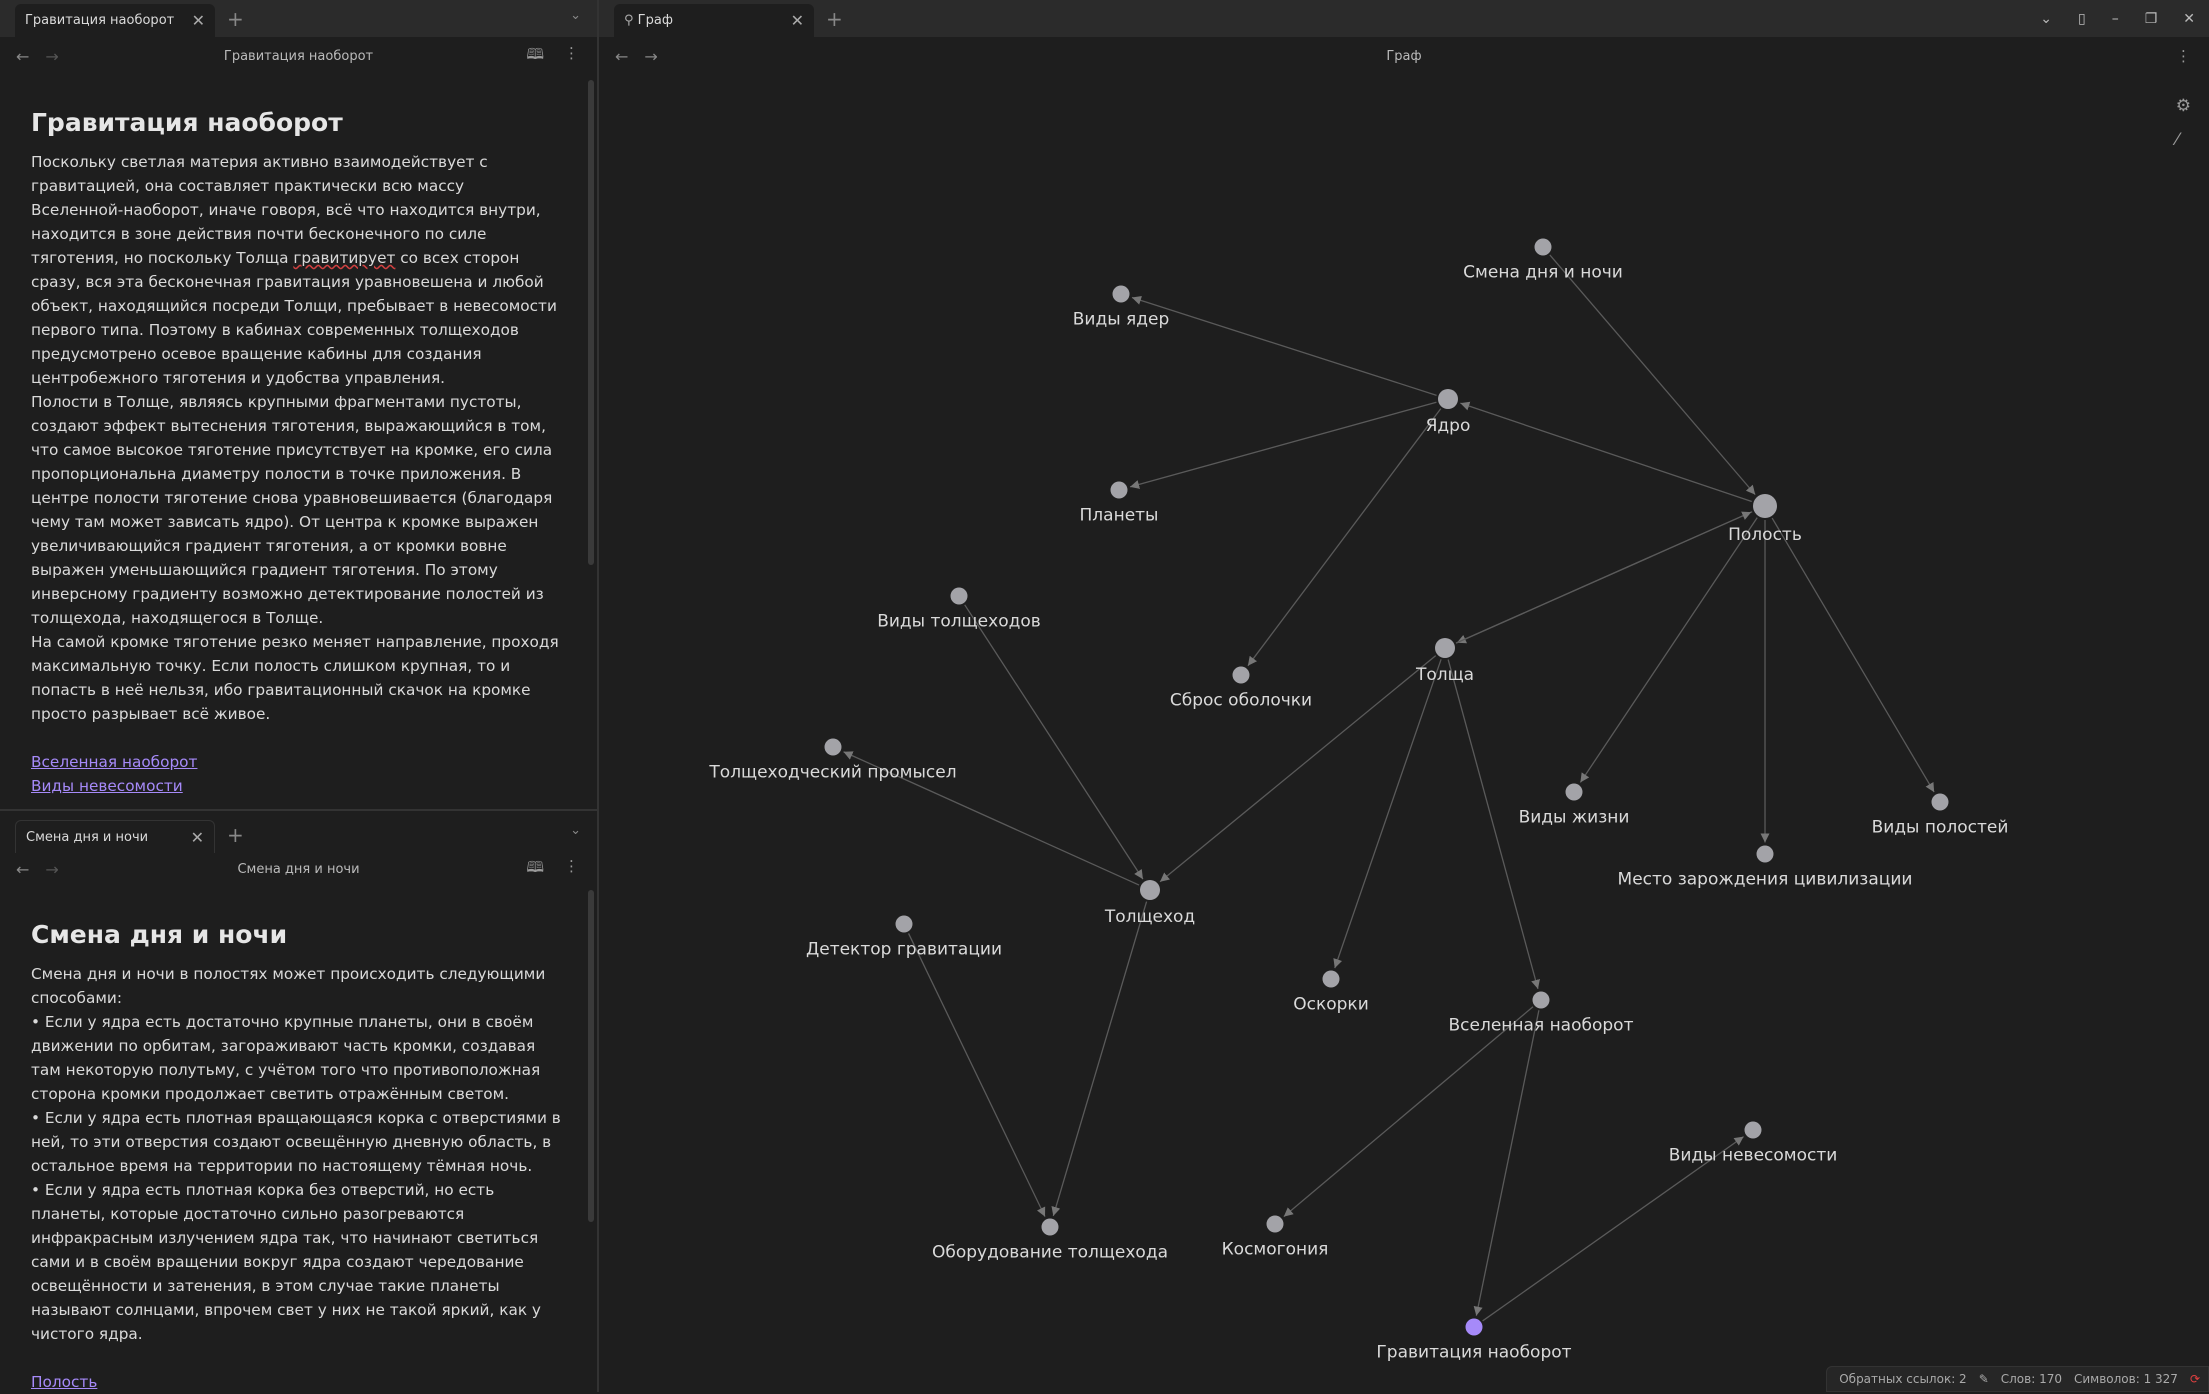  Describe the element at coordinates (904, 937) in the screenshot. I see `graph-node: Детектор гравитации` at that location.